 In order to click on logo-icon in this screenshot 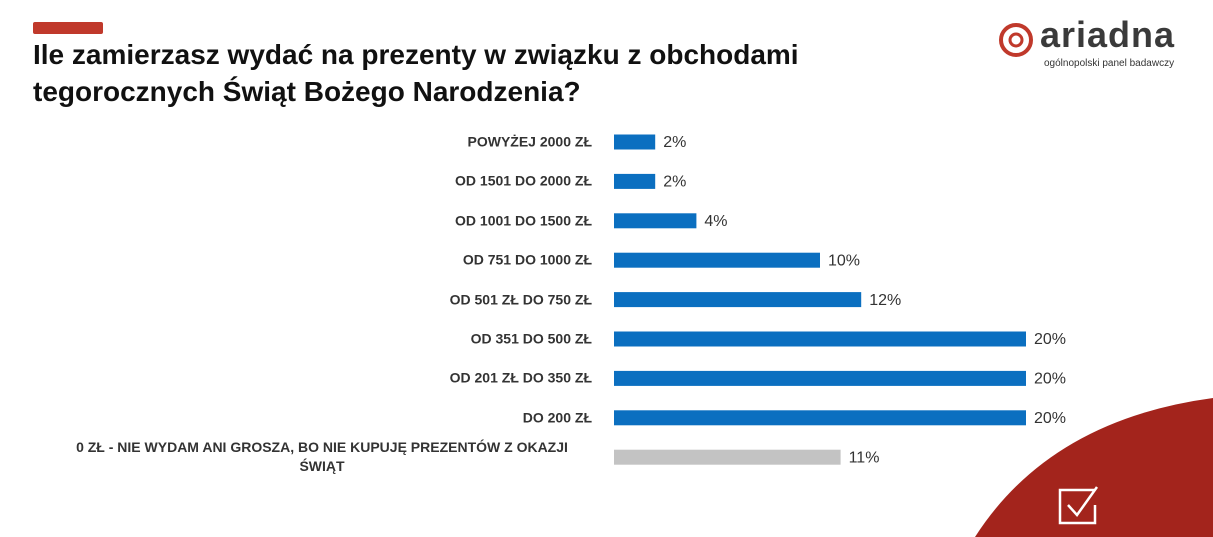, I will do `click(1016, 40)`.